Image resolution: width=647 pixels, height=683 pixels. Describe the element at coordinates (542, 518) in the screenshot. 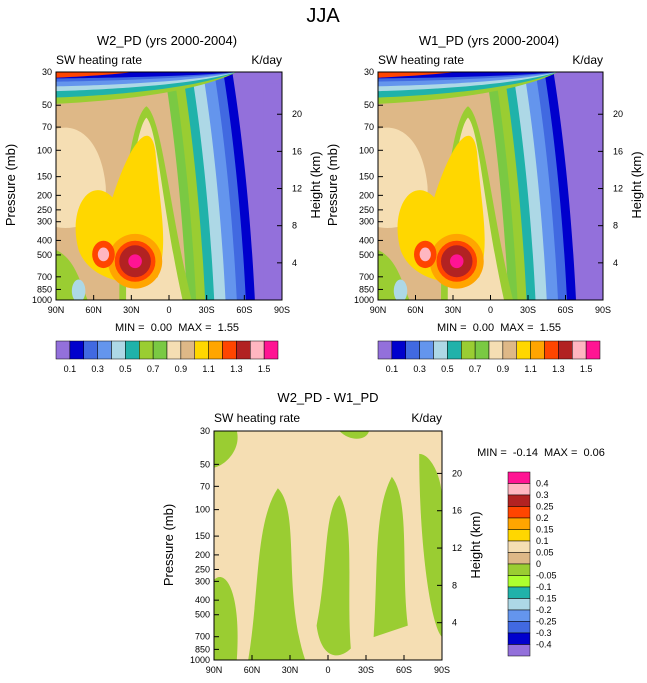

I see `colorbar-label: 0.2` at that location.